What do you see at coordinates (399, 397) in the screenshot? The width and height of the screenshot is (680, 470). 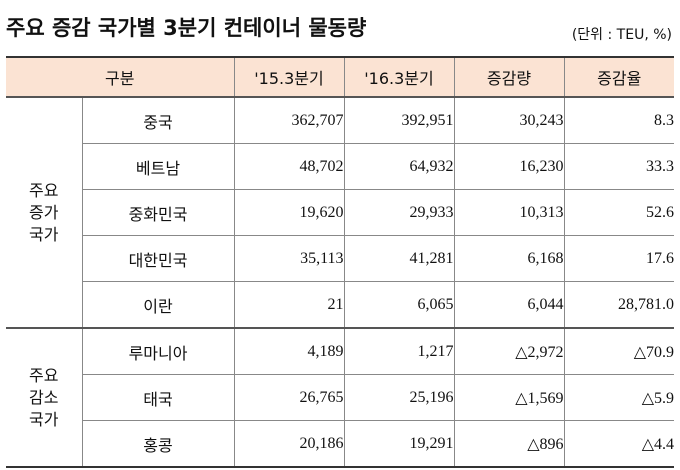 I see `q3-2016-cell: 25,196` at bounding box center [399, 397].